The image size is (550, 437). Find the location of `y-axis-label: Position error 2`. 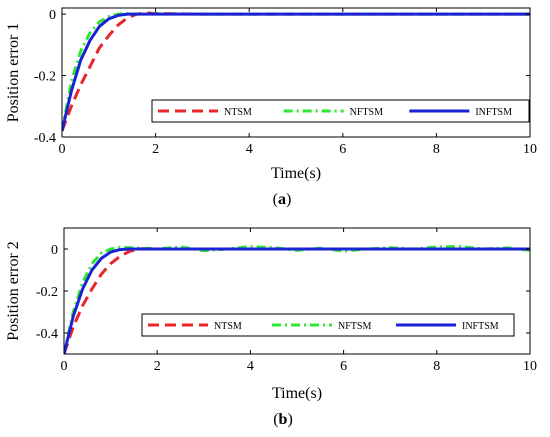

y-axis-label: Position error 2 is located at coordinates (13, 291).